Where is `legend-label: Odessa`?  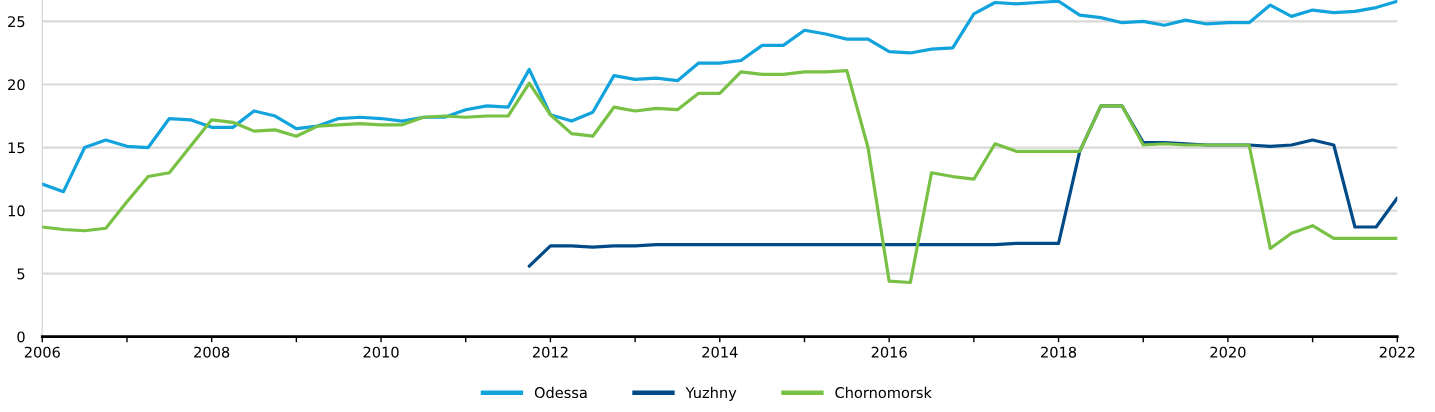 legend-label: Odessa is located at coordinates (560, 392).